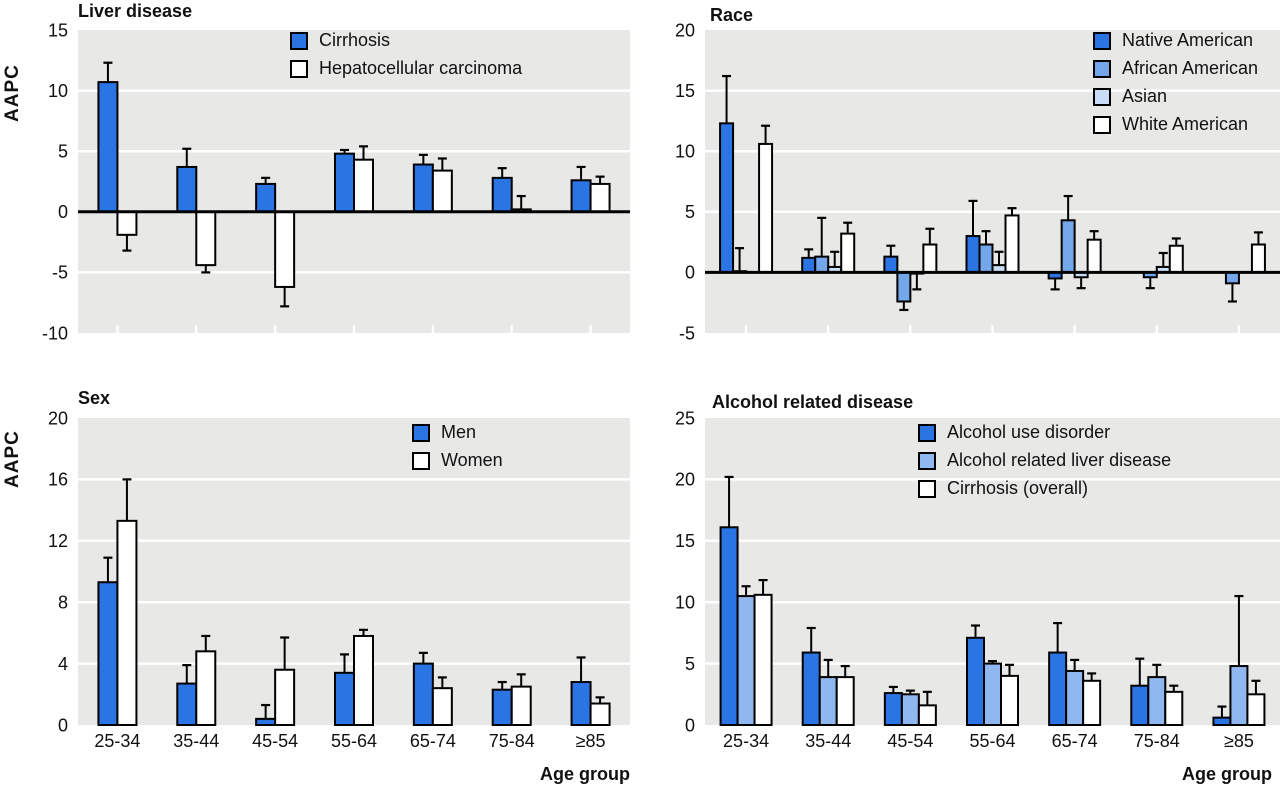  I want to click on legend-item: Men, so click(457, 432).